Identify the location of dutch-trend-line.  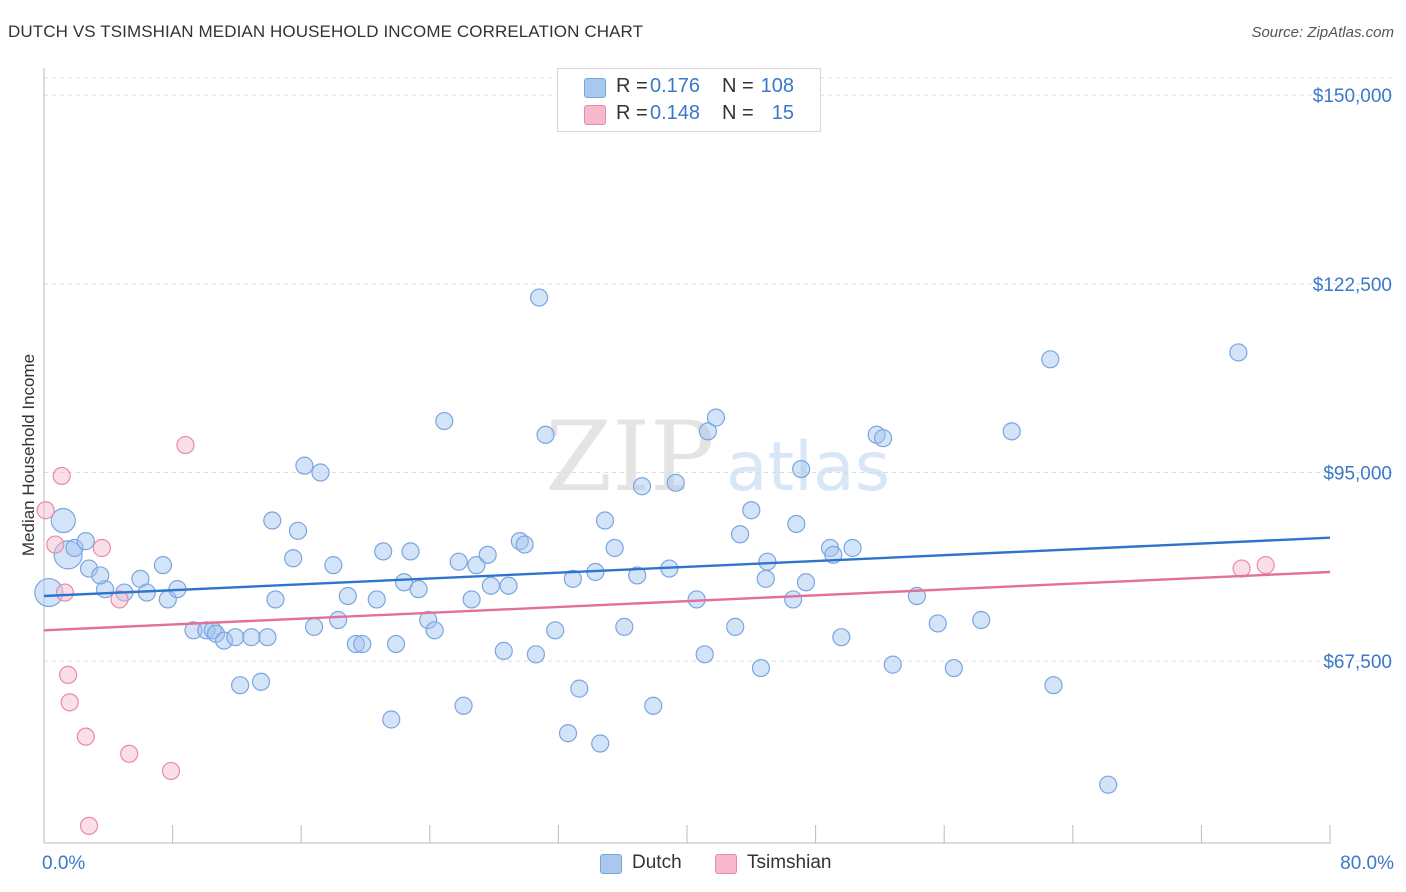
(687, 567).